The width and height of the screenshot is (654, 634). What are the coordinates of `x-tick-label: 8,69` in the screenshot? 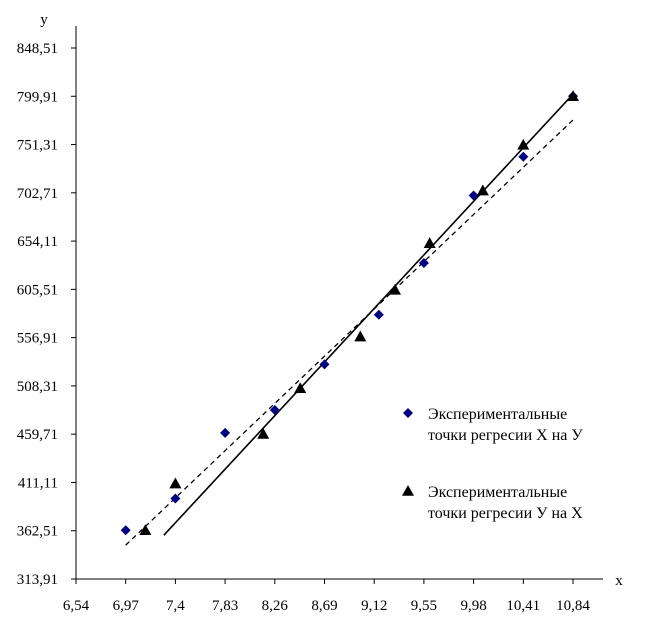 It's located at (324, 606).